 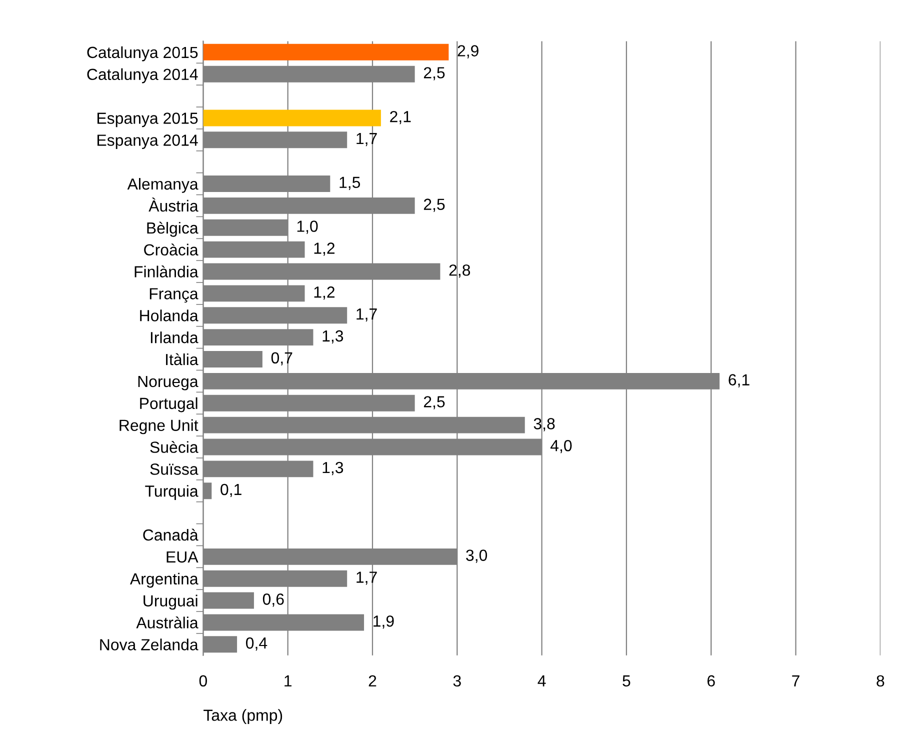 What do you see at coordinates (182, 359) in the screenshot?
I see `y-tick-label: Itàlia` at bounding box center [182, 359].